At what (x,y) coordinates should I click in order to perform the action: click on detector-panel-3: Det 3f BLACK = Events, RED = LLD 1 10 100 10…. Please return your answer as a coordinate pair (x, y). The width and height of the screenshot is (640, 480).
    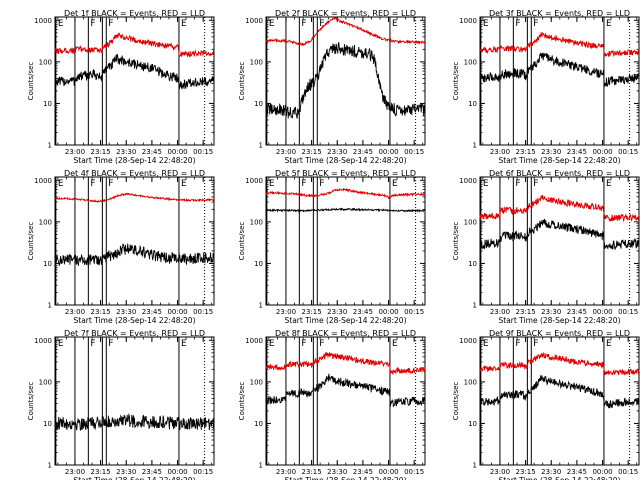
    Looking at the image, I should click on (546, 87).